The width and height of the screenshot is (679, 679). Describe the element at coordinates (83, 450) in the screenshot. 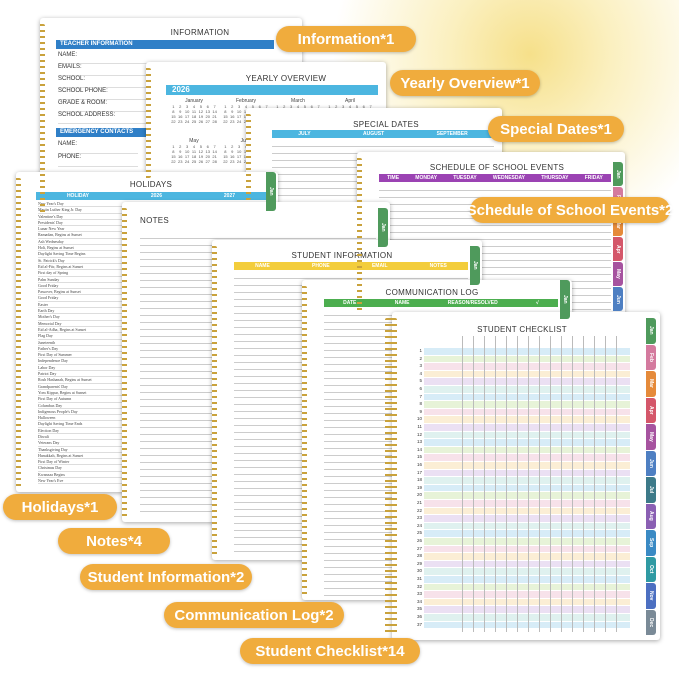

I see `holiday-item: Thanksgiving Day` at that location.